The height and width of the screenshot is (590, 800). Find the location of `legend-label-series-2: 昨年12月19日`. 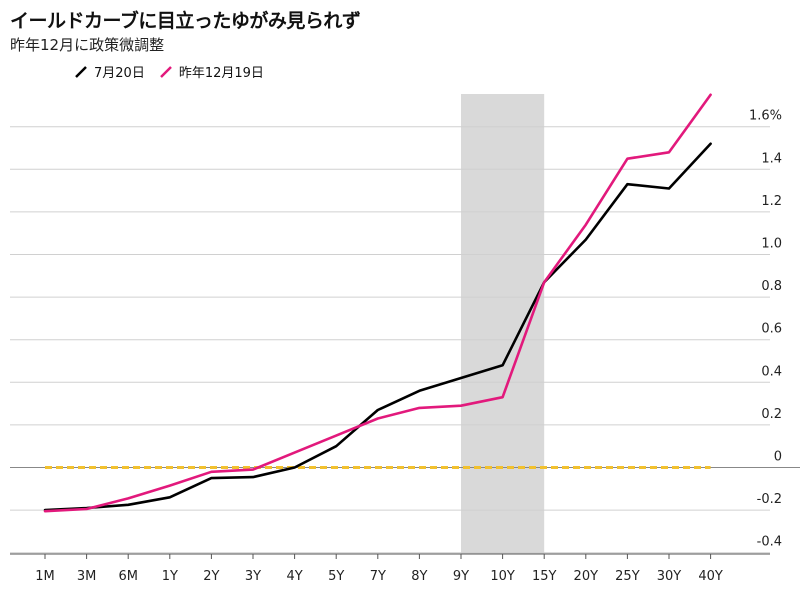

legend-label-series-2: 昨年12月19日 is located at coordinates (221, 73).